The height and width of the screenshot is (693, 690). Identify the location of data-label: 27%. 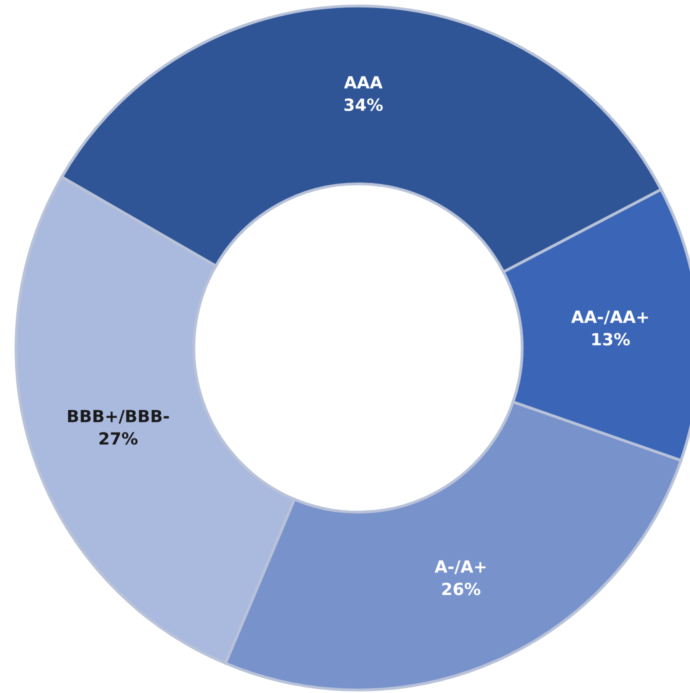
(119, 438).